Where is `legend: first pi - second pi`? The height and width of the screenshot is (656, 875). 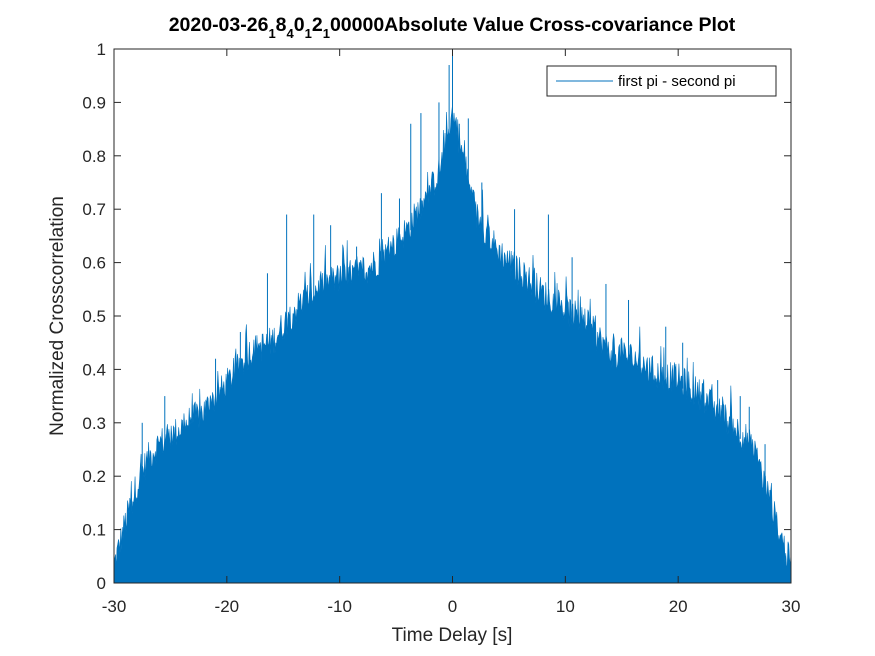 legend: first pi - second pi is located at coordinates (661, 81).